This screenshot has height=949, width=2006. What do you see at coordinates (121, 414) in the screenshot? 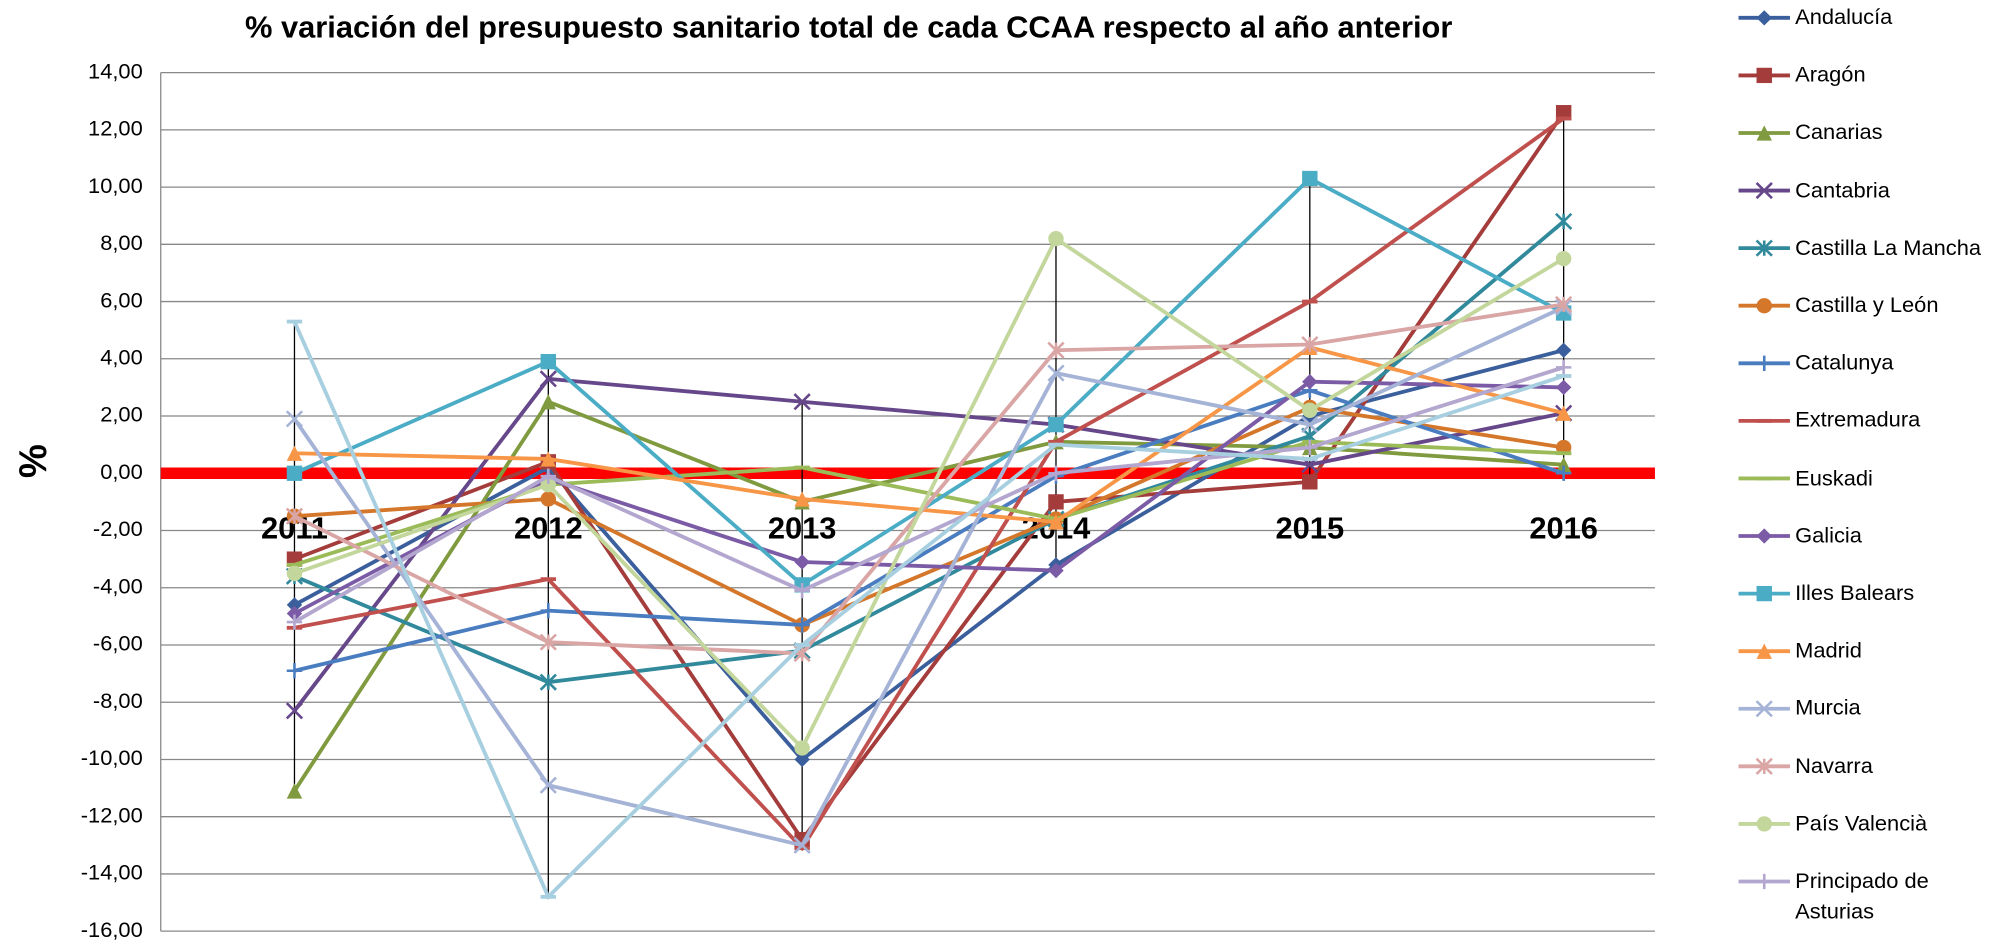
I see `y-tick-label: 2,00` at bounding box center [121, 414].